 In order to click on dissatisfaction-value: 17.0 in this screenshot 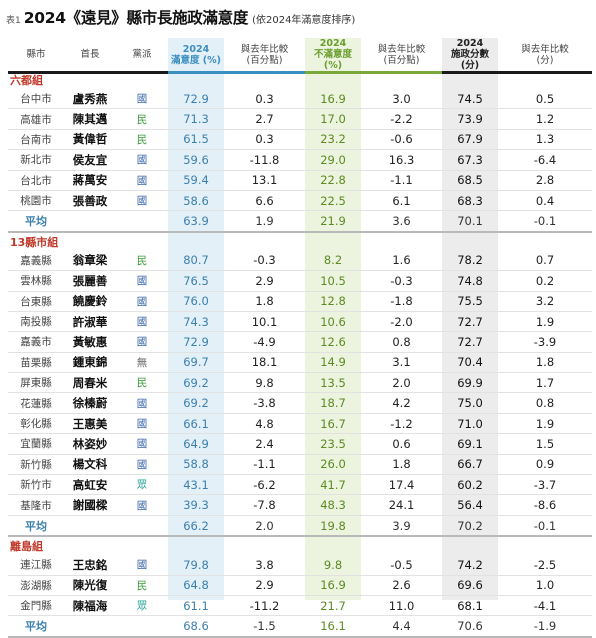, I will do `click(333, 119)`.